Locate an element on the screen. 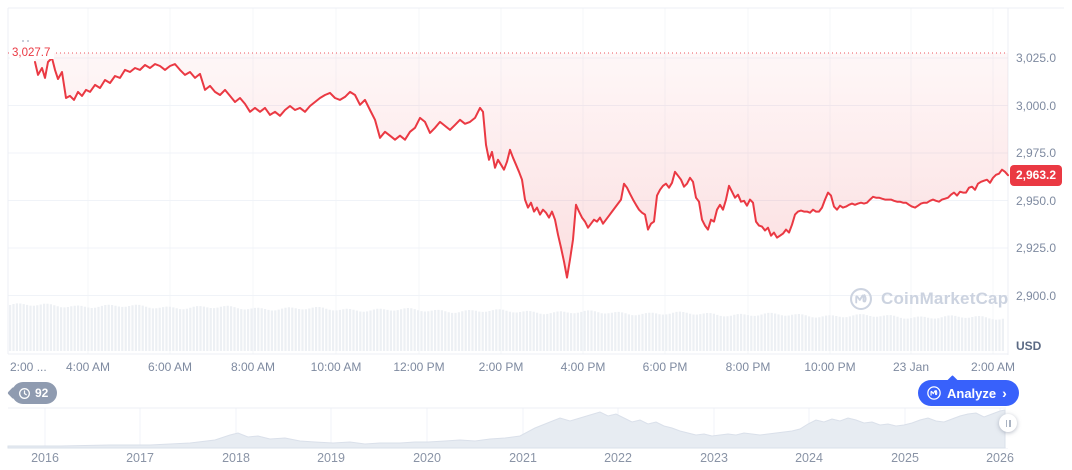 Image resolution: width=1072 pixels, height=470 pixels. y-axis-tick-label: 3,000.0 is located at coordinates (1036, 105).